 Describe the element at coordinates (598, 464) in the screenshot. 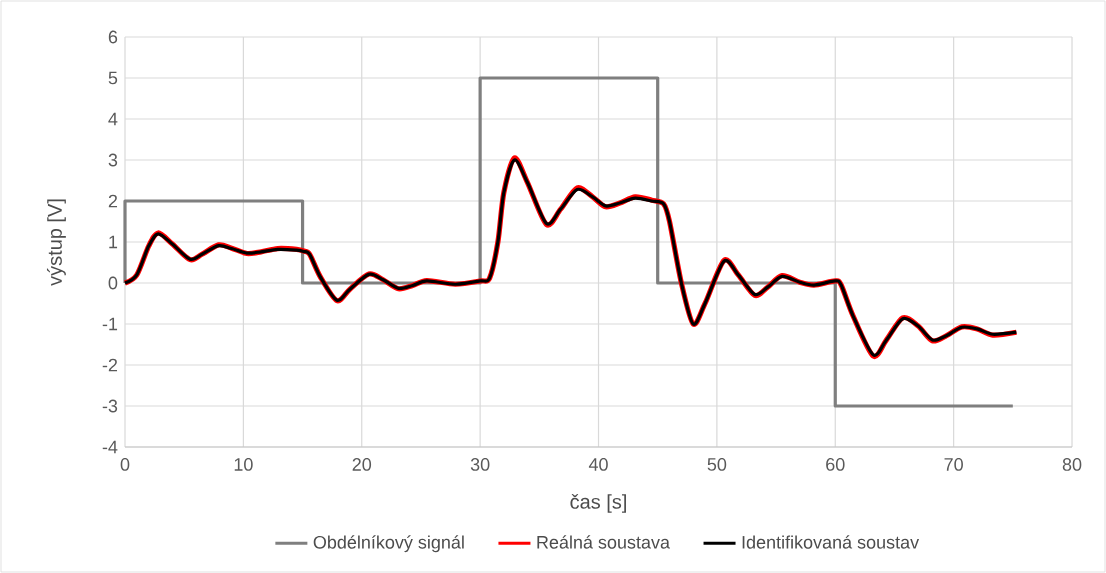

I see `x-tick-label: 40` at that location.